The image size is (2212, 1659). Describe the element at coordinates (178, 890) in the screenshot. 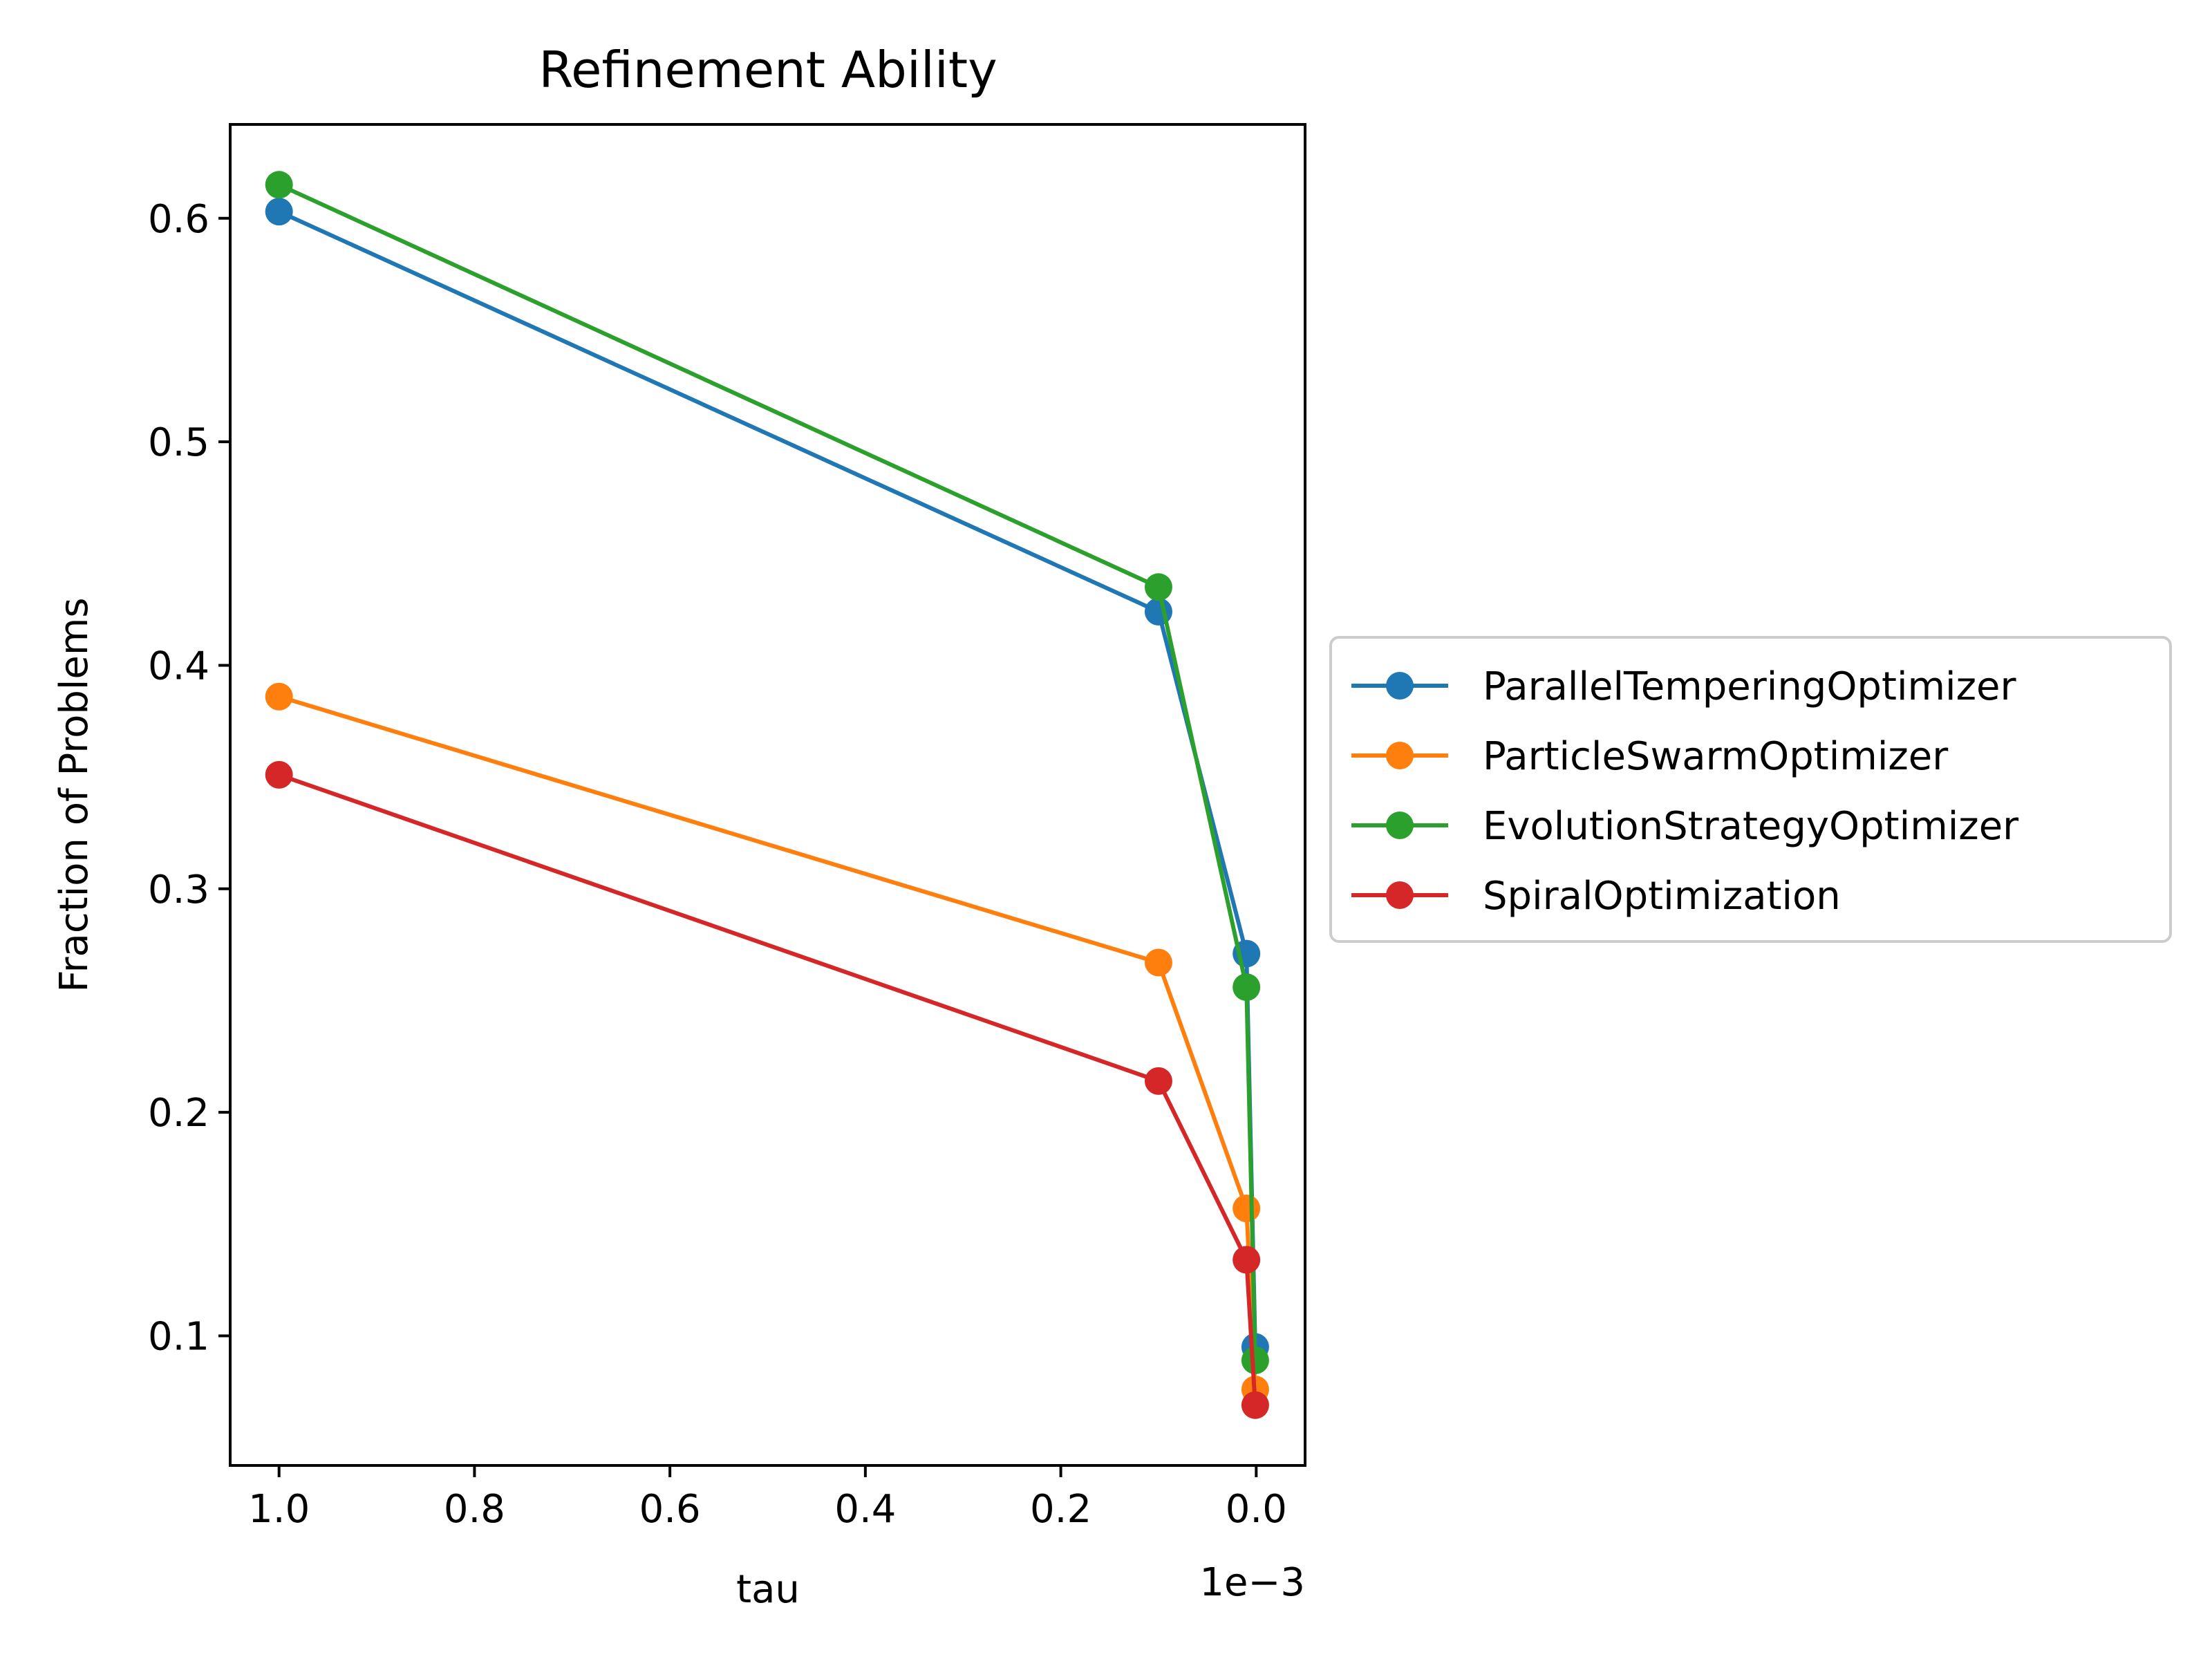

I see `y-tick-label: 0.3` at that location.